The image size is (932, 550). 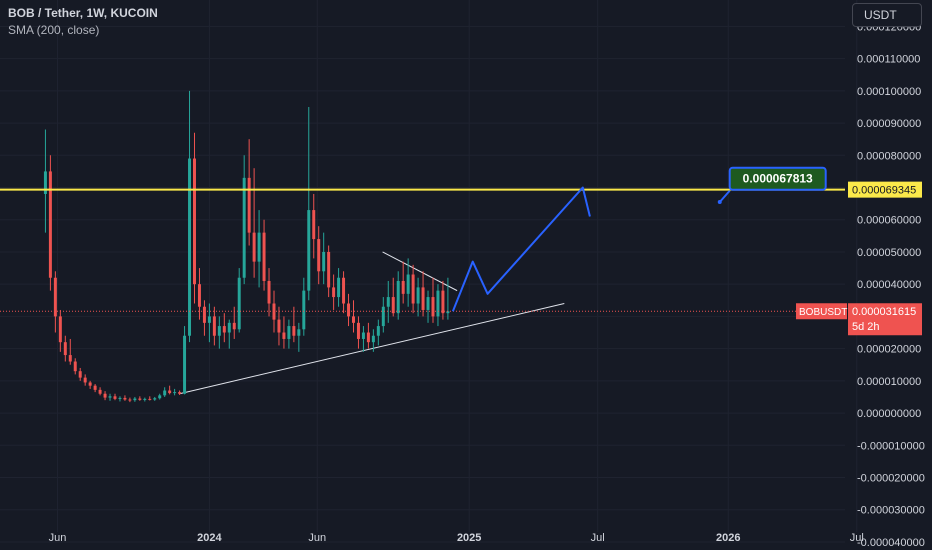 I want to click on price-tick-label: -0.000040000, so click(x=891, y=543).